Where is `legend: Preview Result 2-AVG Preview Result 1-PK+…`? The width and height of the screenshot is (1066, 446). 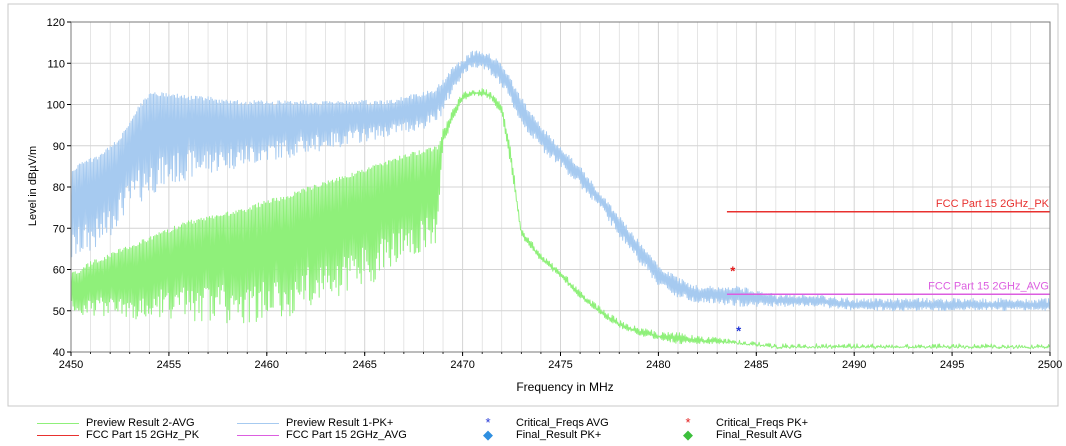
legend: Preview Result 2-AVG Preview Result 1-PK+… is located at coordinates (533, 430).